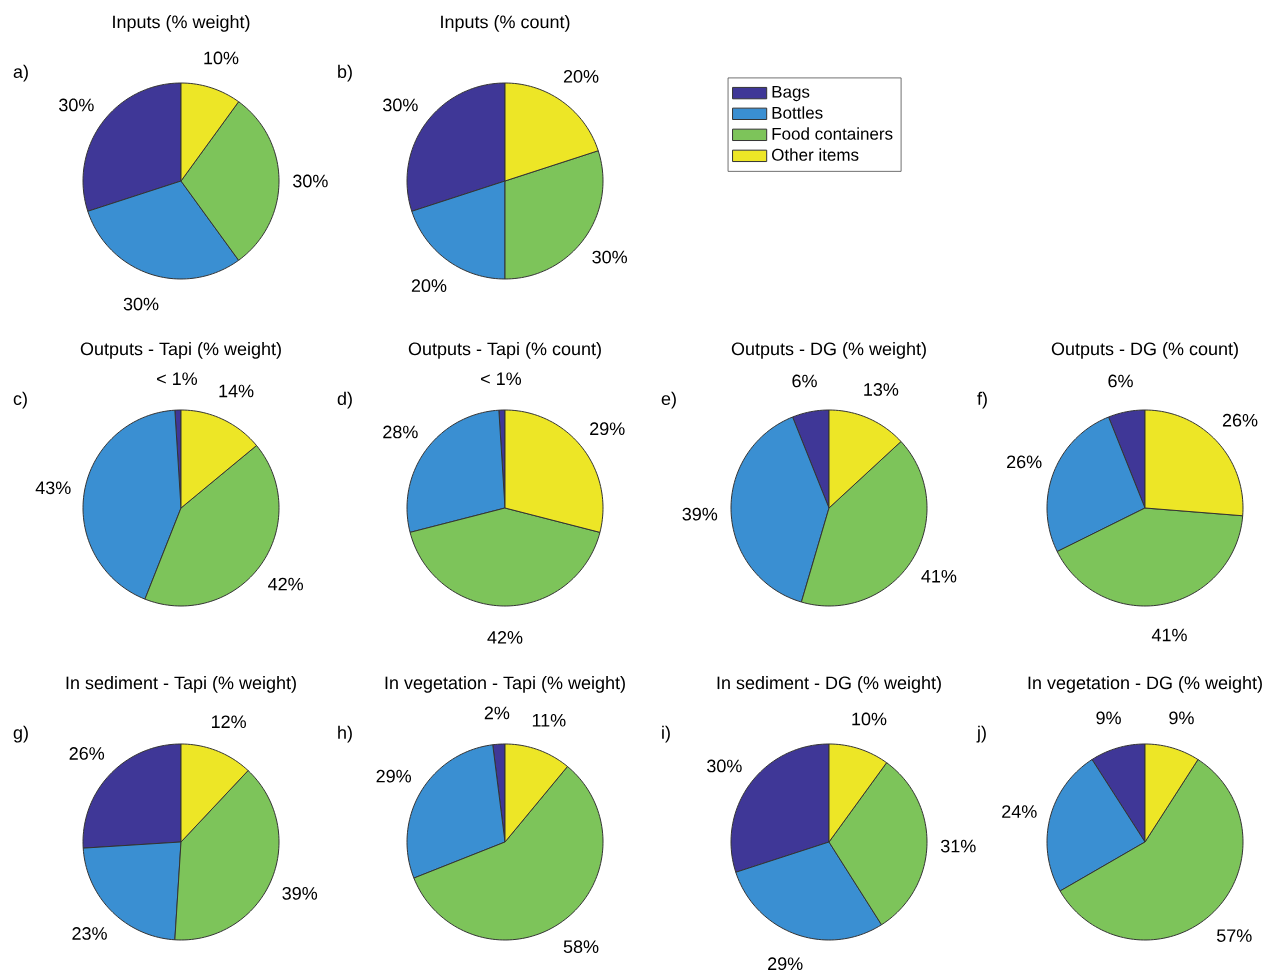 This screenshot has height=970, width=1281. What do you see at coordinates (958, 846) in the screenshot?
I see `data-label: 31%` at bounding box center [958, 846].